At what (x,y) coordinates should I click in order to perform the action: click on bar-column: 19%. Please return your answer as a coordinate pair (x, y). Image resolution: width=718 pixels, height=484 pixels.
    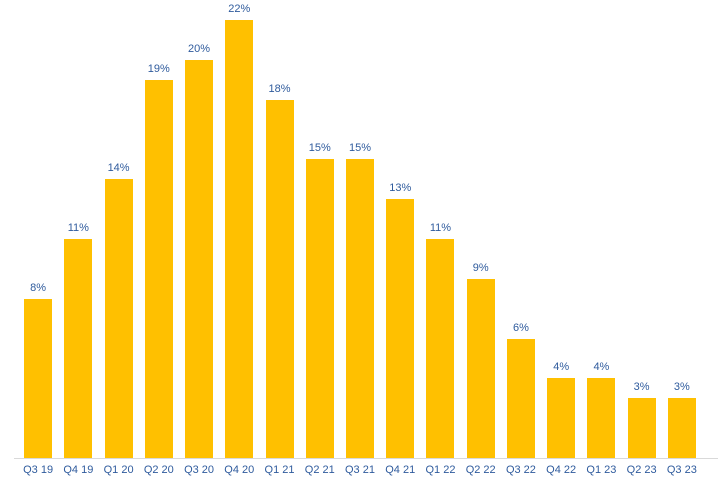
    Looking at the image, I should click on (159, 260).